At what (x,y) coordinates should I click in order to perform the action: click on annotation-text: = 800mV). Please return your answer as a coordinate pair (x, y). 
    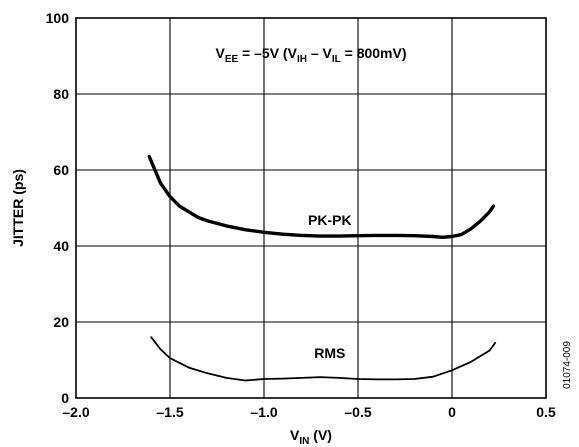
    Looking at the image, I should click on (374, 53).